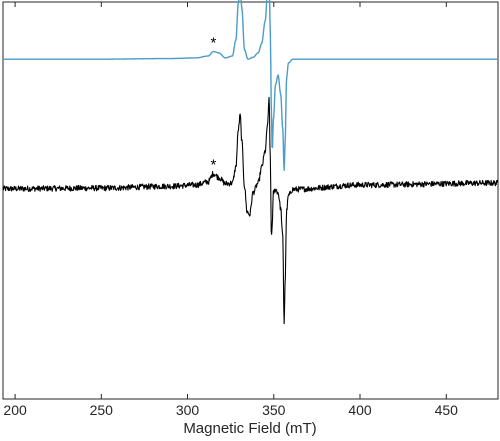  Describe the element at coordinates (15, 410) in the screenshot. I see `x-tick-label: 200` at that location.